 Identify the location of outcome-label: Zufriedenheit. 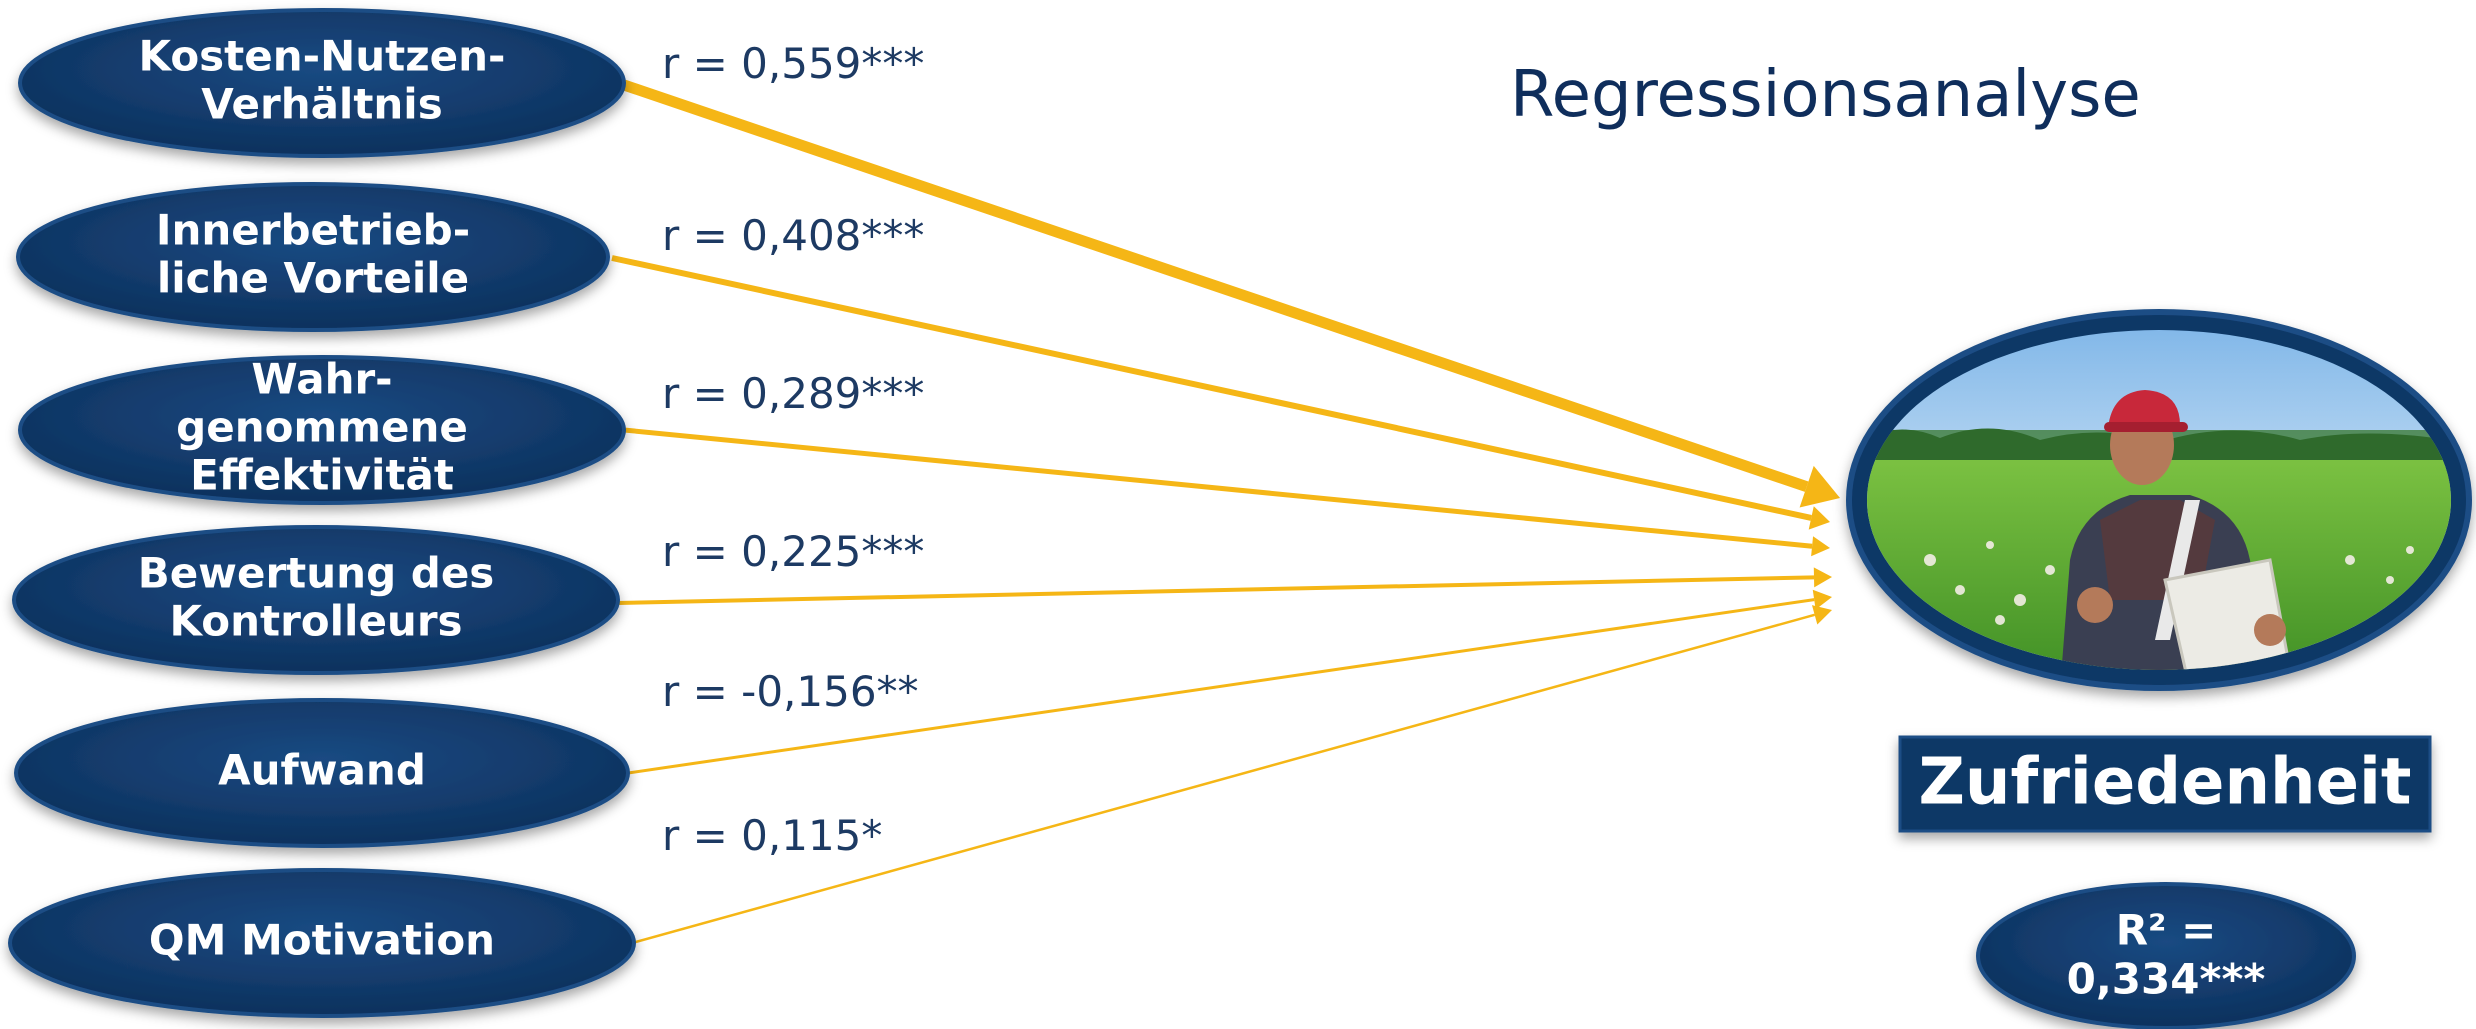
(2165, 783).